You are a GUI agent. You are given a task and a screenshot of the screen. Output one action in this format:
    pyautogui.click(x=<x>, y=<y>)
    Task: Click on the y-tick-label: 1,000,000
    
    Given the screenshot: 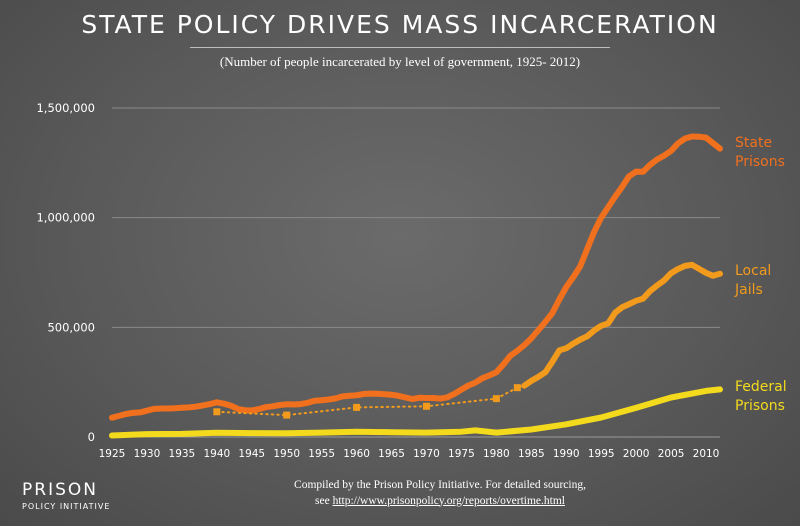 What is the action you would take?
    pyautogui.click(x=65, y=218)
    